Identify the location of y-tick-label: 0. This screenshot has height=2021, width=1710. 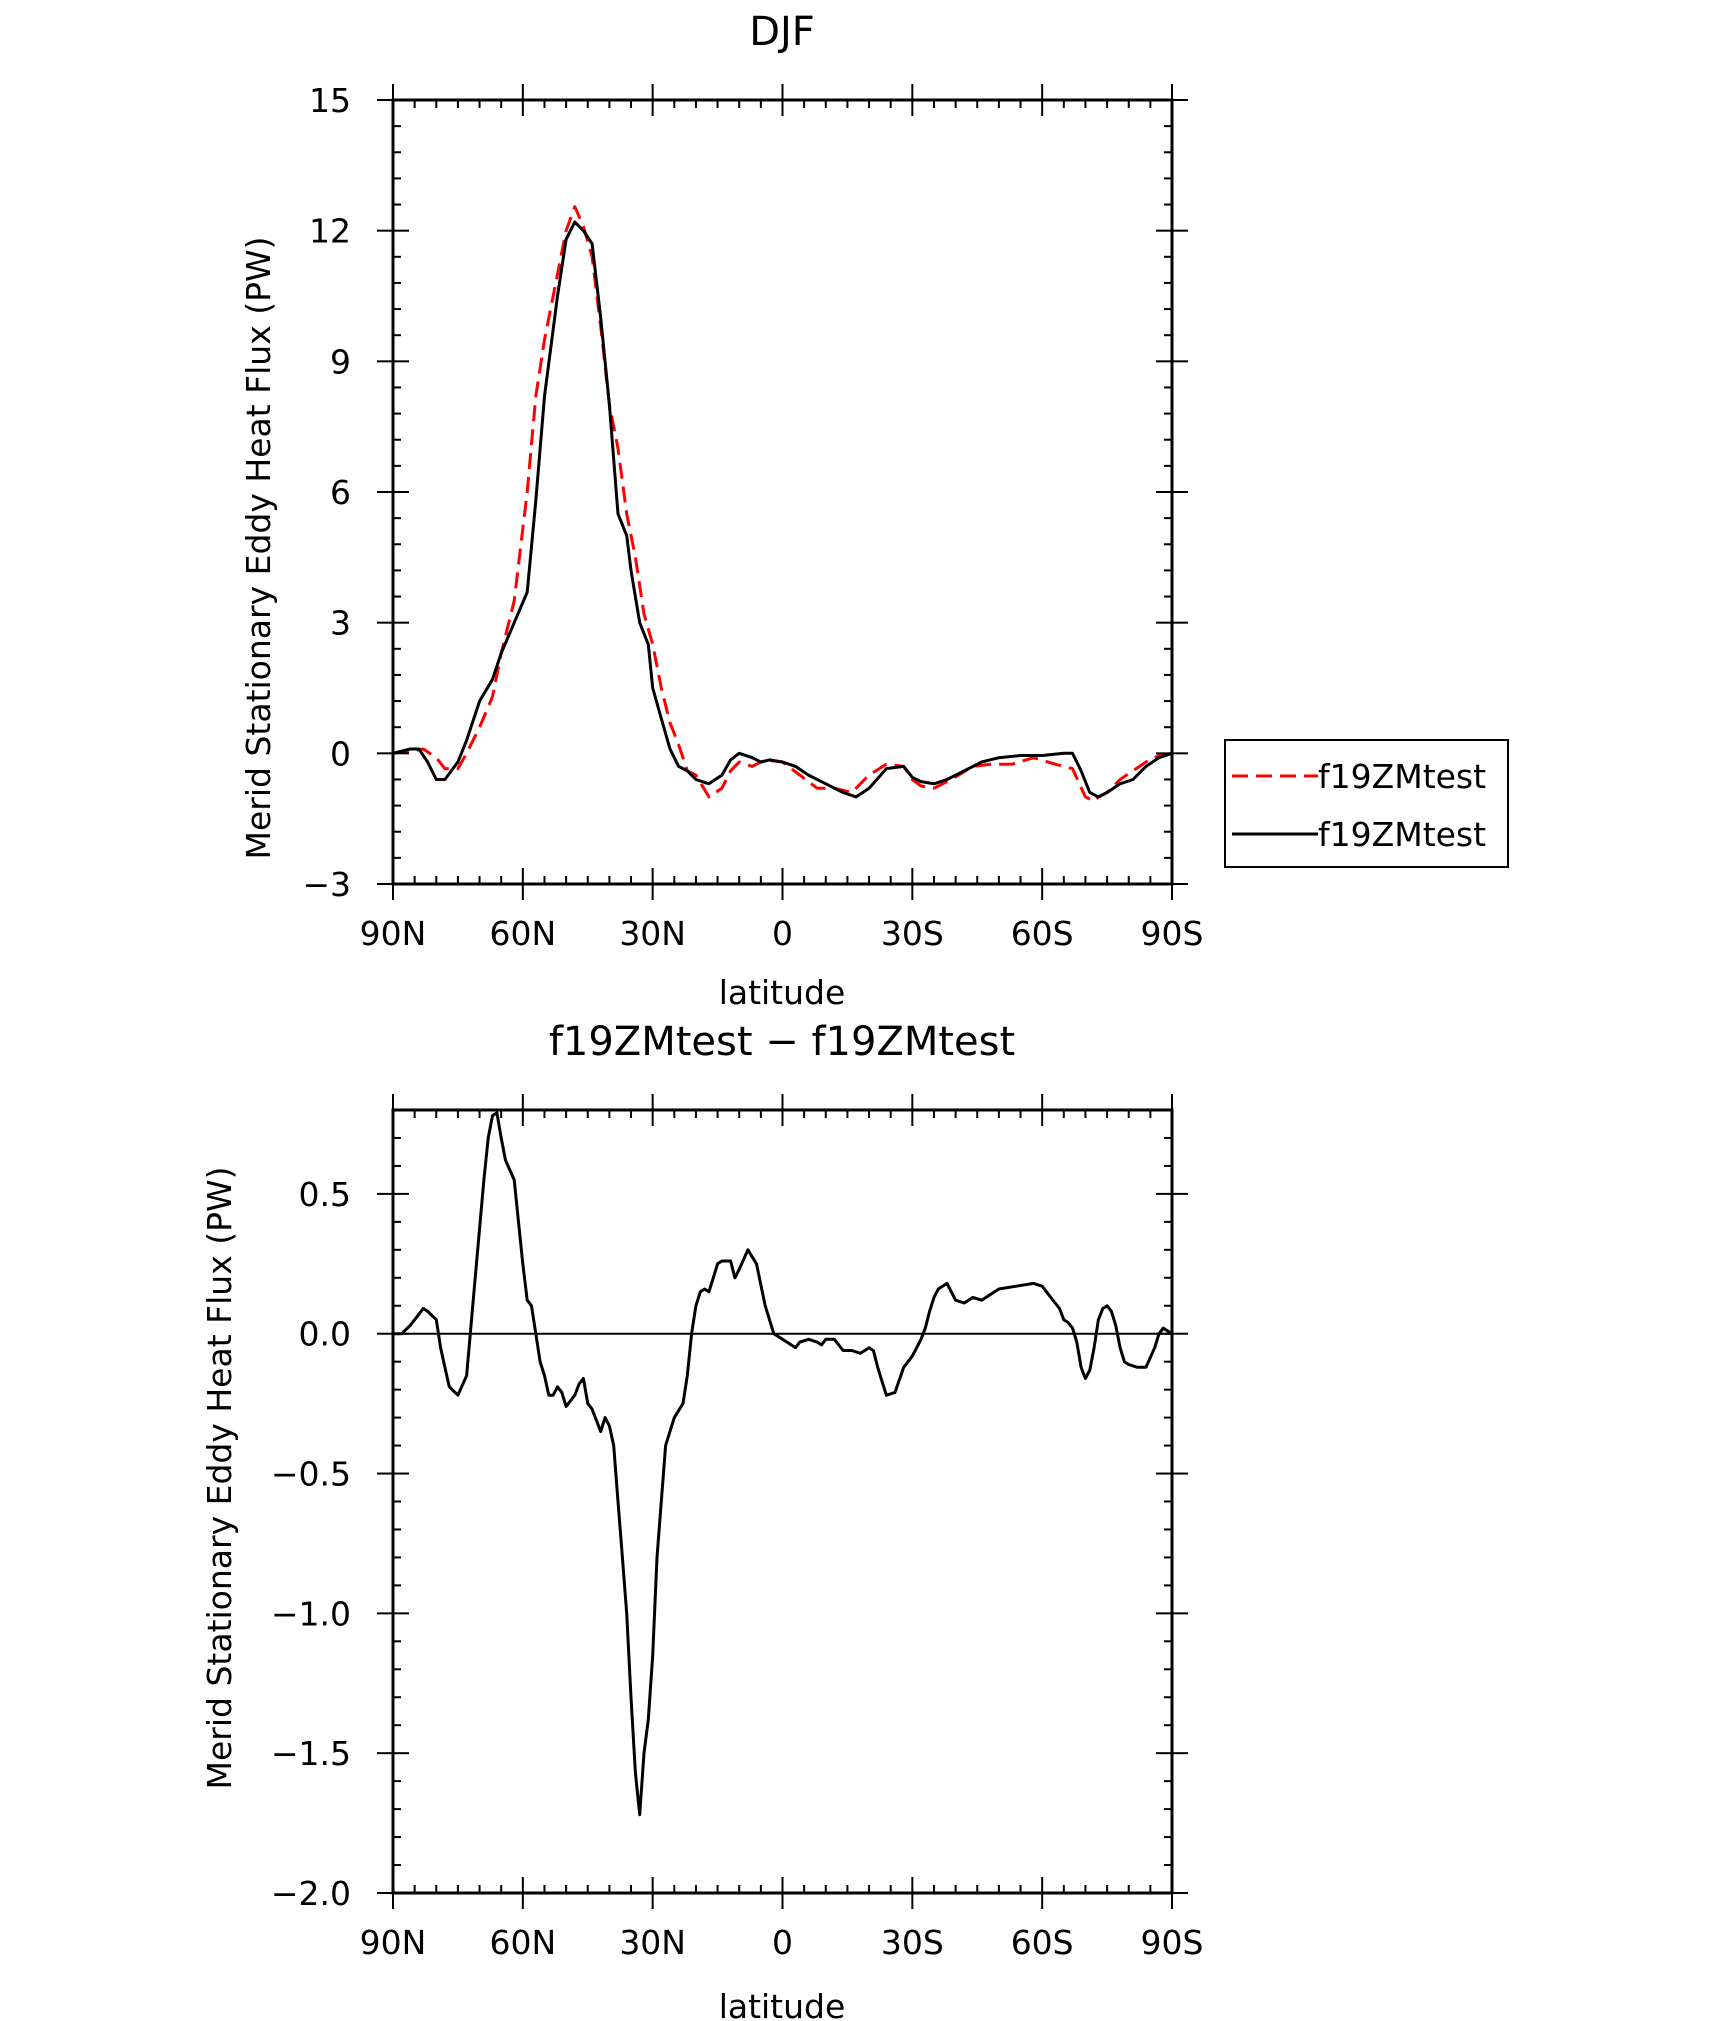
(340, 753).